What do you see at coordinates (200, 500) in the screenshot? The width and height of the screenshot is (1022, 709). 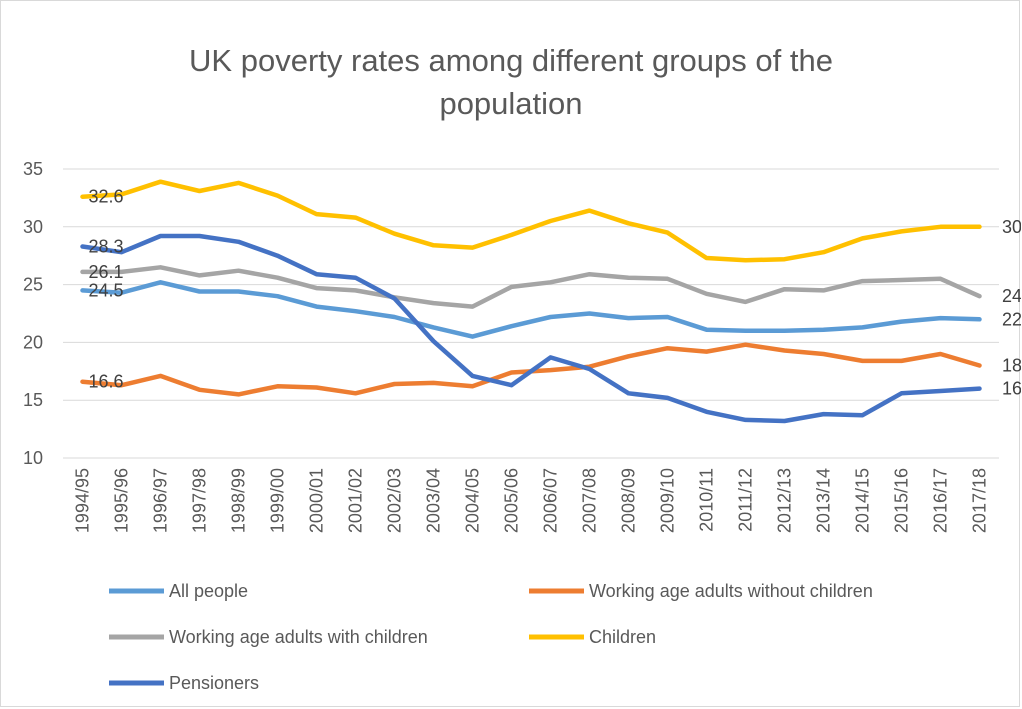 I see `x-tick-label: 1997/98` at bounding box center [200, 500].